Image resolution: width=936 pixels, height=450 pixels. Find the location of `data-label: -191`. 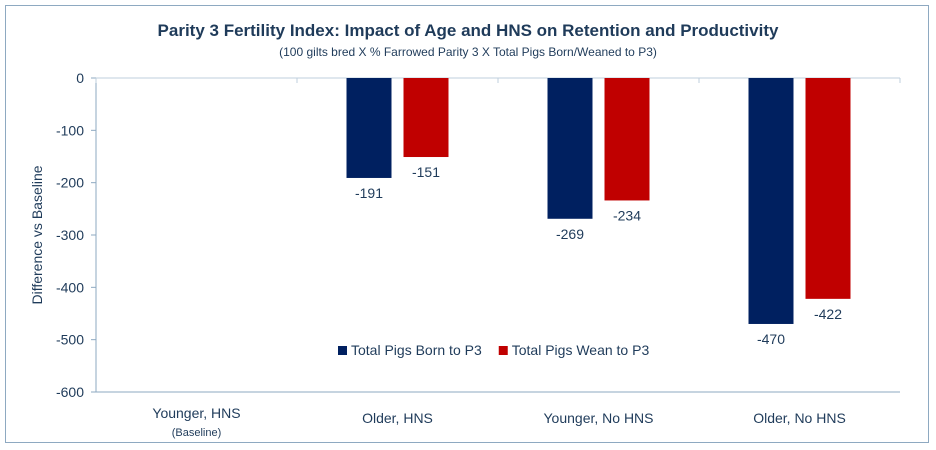

data-label: -191 is located at coordinates (369, 193).